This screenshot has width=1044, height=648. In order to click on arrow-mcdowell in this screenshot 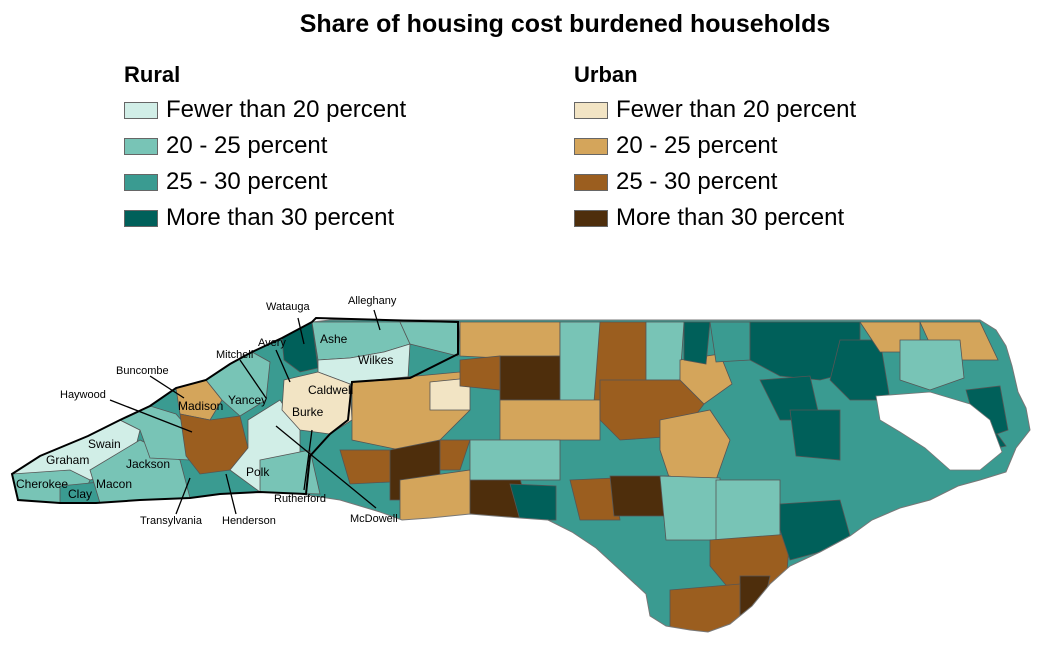, I will do `click(326, 467)`.